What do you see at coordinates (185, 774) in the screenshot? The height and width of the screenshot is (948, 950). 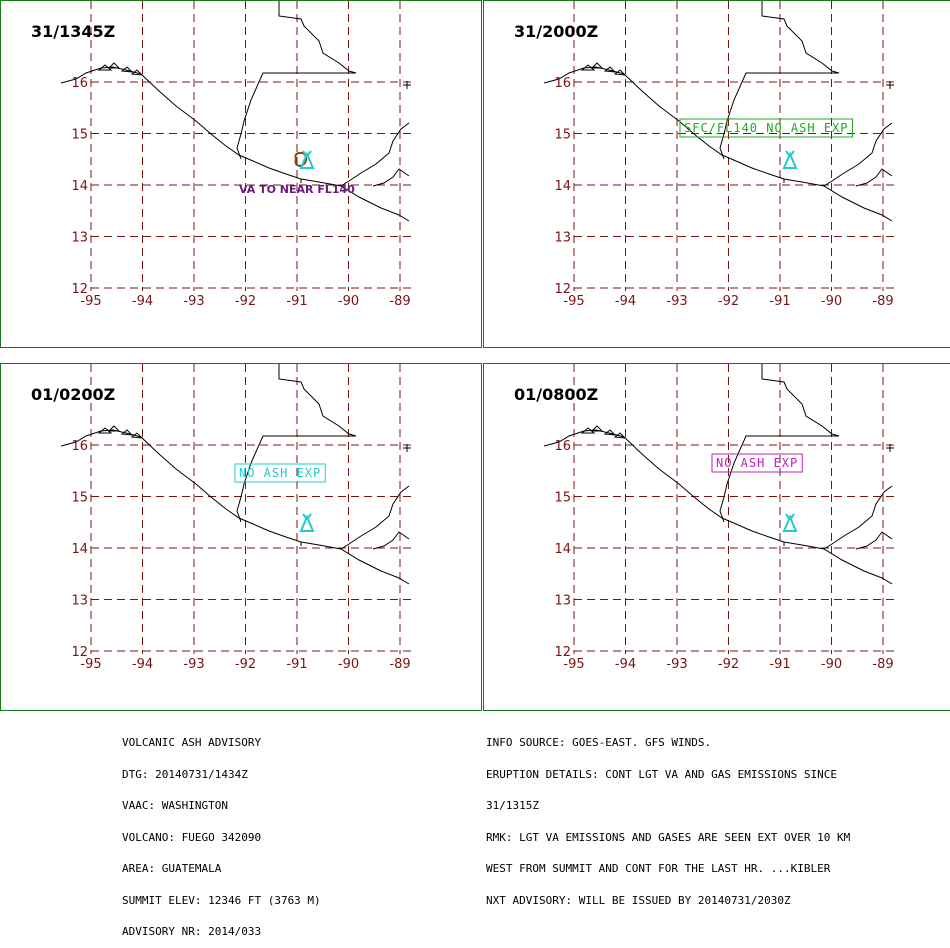 I see `advisory-dtg: DTG: 20140731/1434Z` at bounding box center [185, 774].